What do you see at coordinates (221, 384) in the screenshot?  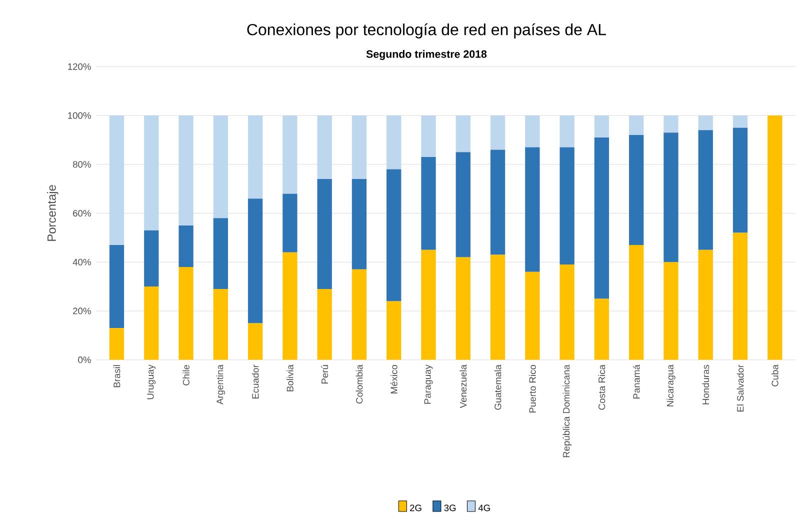 I see `x-tick-label: Argentina` at bounding box center [221, 384].